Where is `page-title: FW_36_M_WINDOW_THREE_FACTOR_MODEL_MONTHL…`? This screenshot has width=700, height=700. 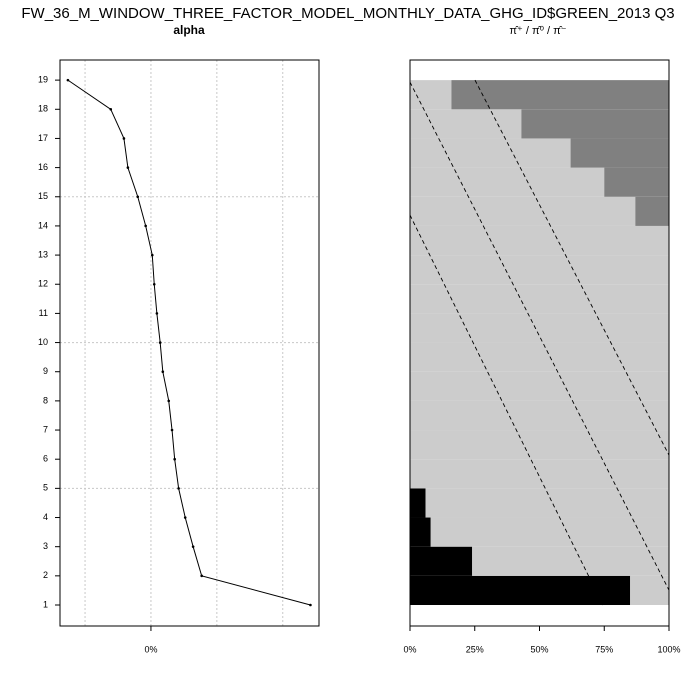
page-title: FW_36_M_WINDOW_THREE_FACTOR_MODEL_MONTHL… is located at coordinates (347, 13).